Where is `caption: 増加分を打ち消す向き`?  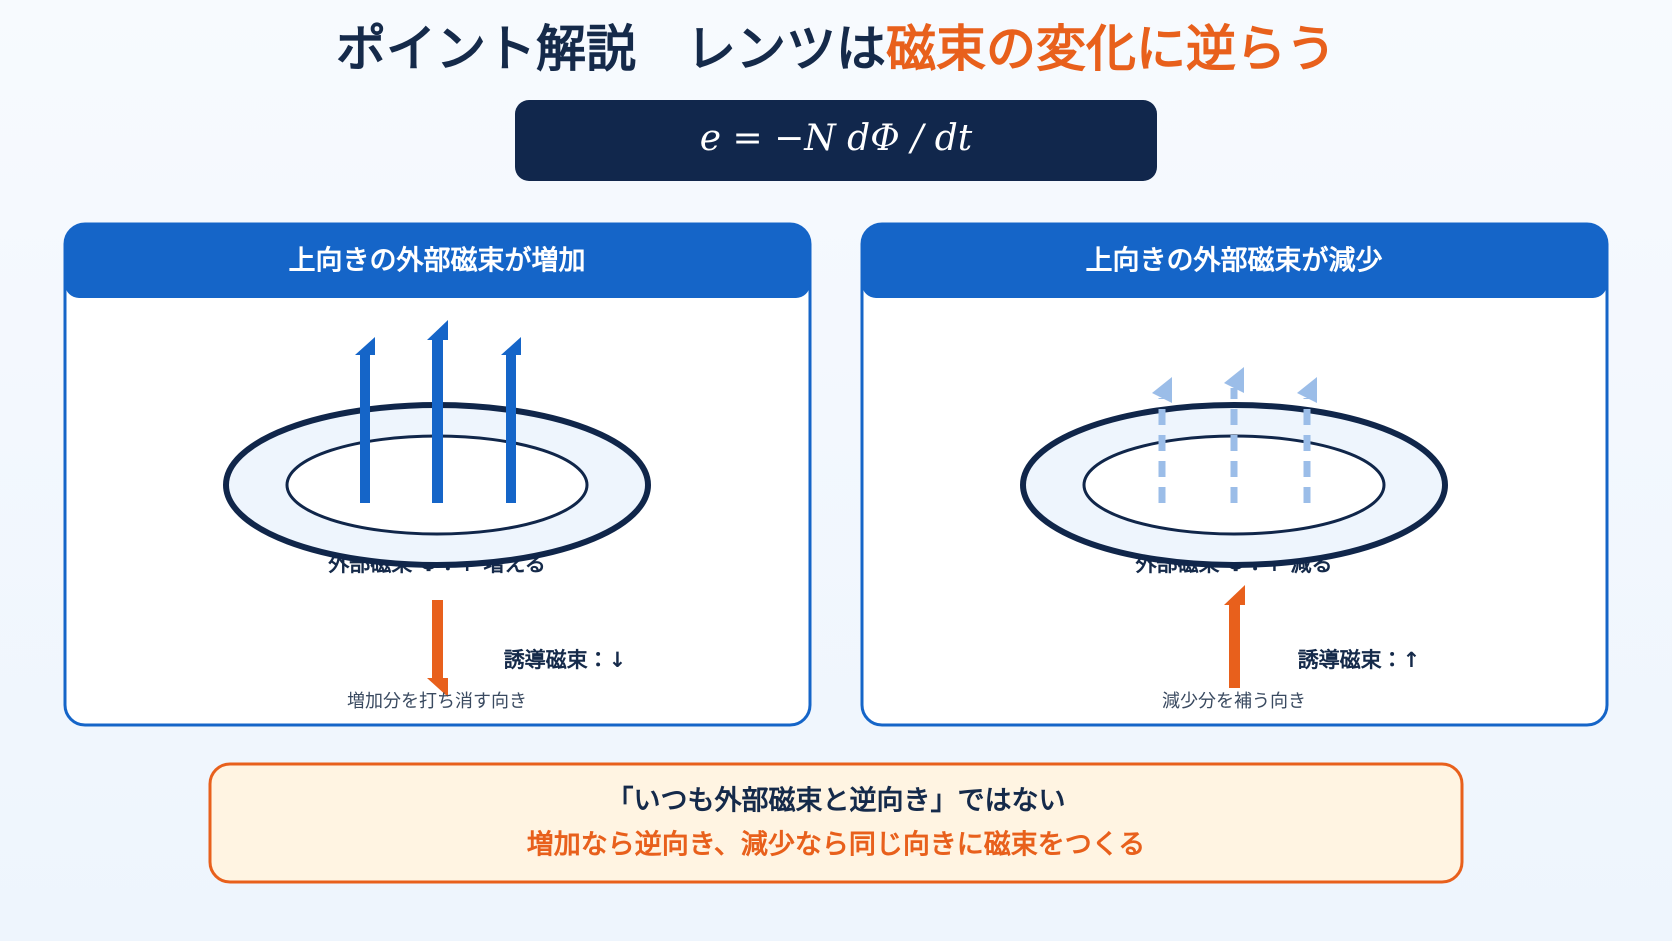 caption: 増加分を打ち消す向き is located at coordinates (437, 701).